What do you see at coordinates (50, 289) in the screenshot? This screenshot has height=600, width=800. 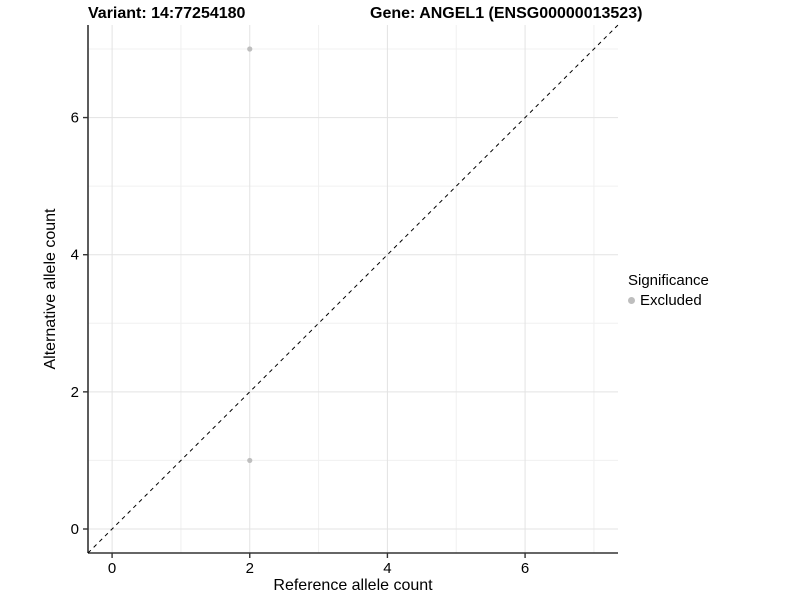 I see `y-axis-title: Alternative allele count` at bounding box center [50, 289].